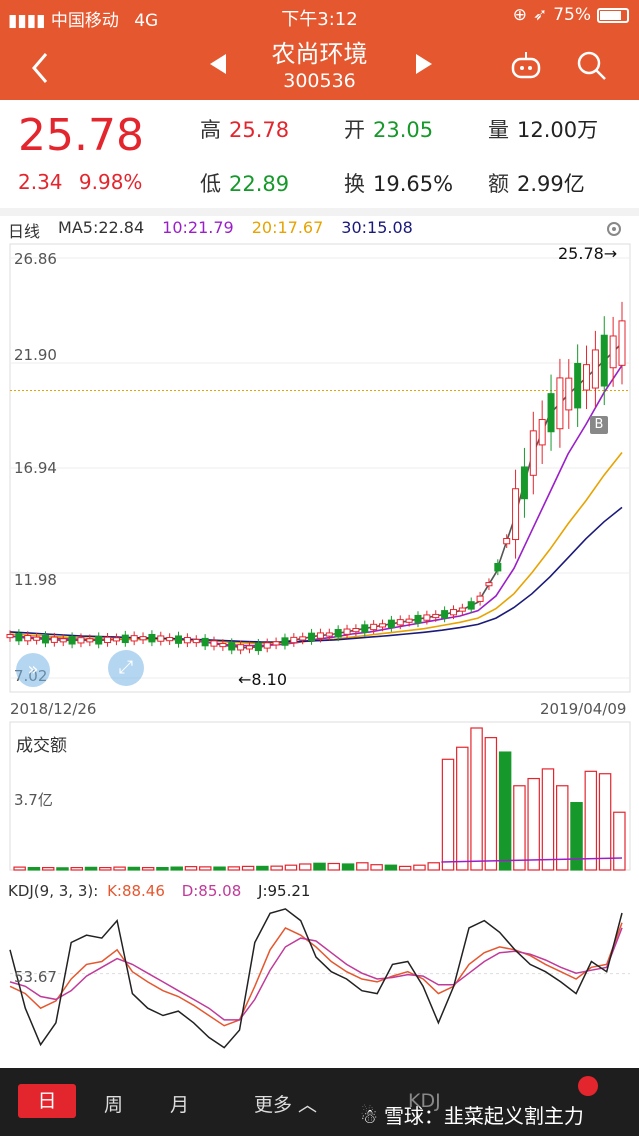 The width and height of the screenshot is (639, 1136). What do you see at coordinates (146, 21) in the screenshot?
I see `network-label: 4G` at bounding box center [146, 21].